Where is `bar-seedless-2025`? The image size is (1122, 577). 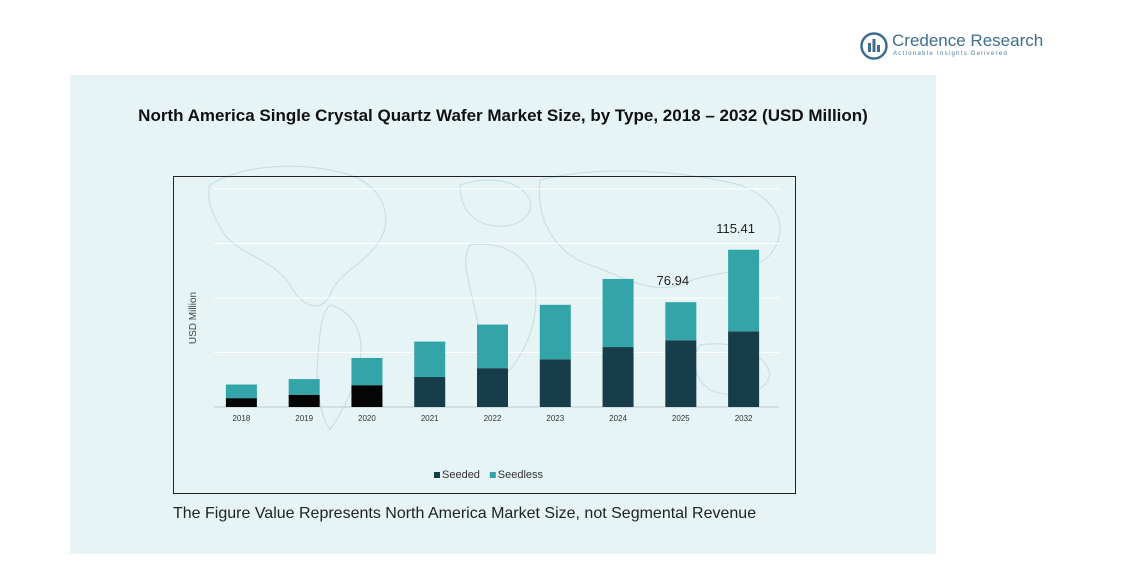 bar-seedless-2025 is located at coordinates (681, 321).